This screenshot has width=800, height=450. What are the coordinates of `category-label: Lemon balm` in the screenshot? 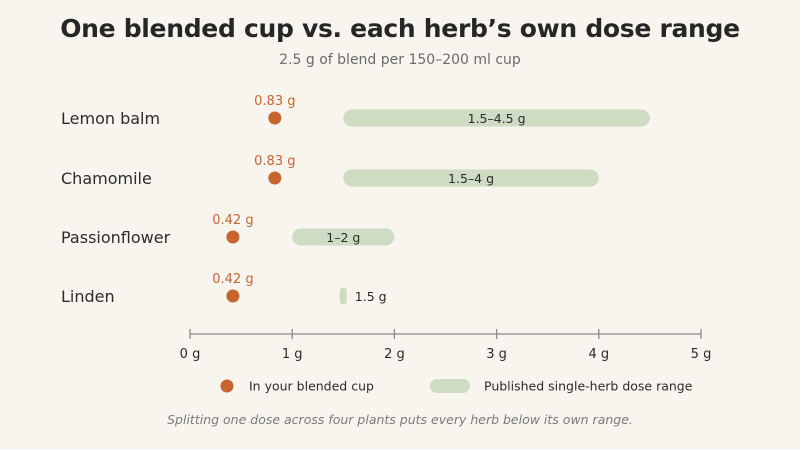 It's located at (110, 118).